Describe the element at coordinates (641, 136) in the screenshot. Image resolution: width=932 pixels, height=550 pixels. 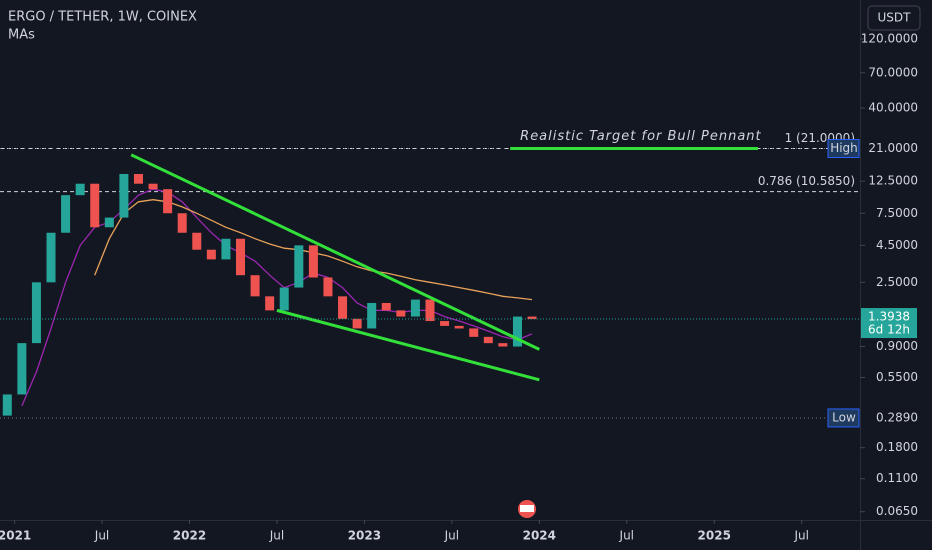
I see `target-text: Realistic Target for Bull Pennant` at that location.